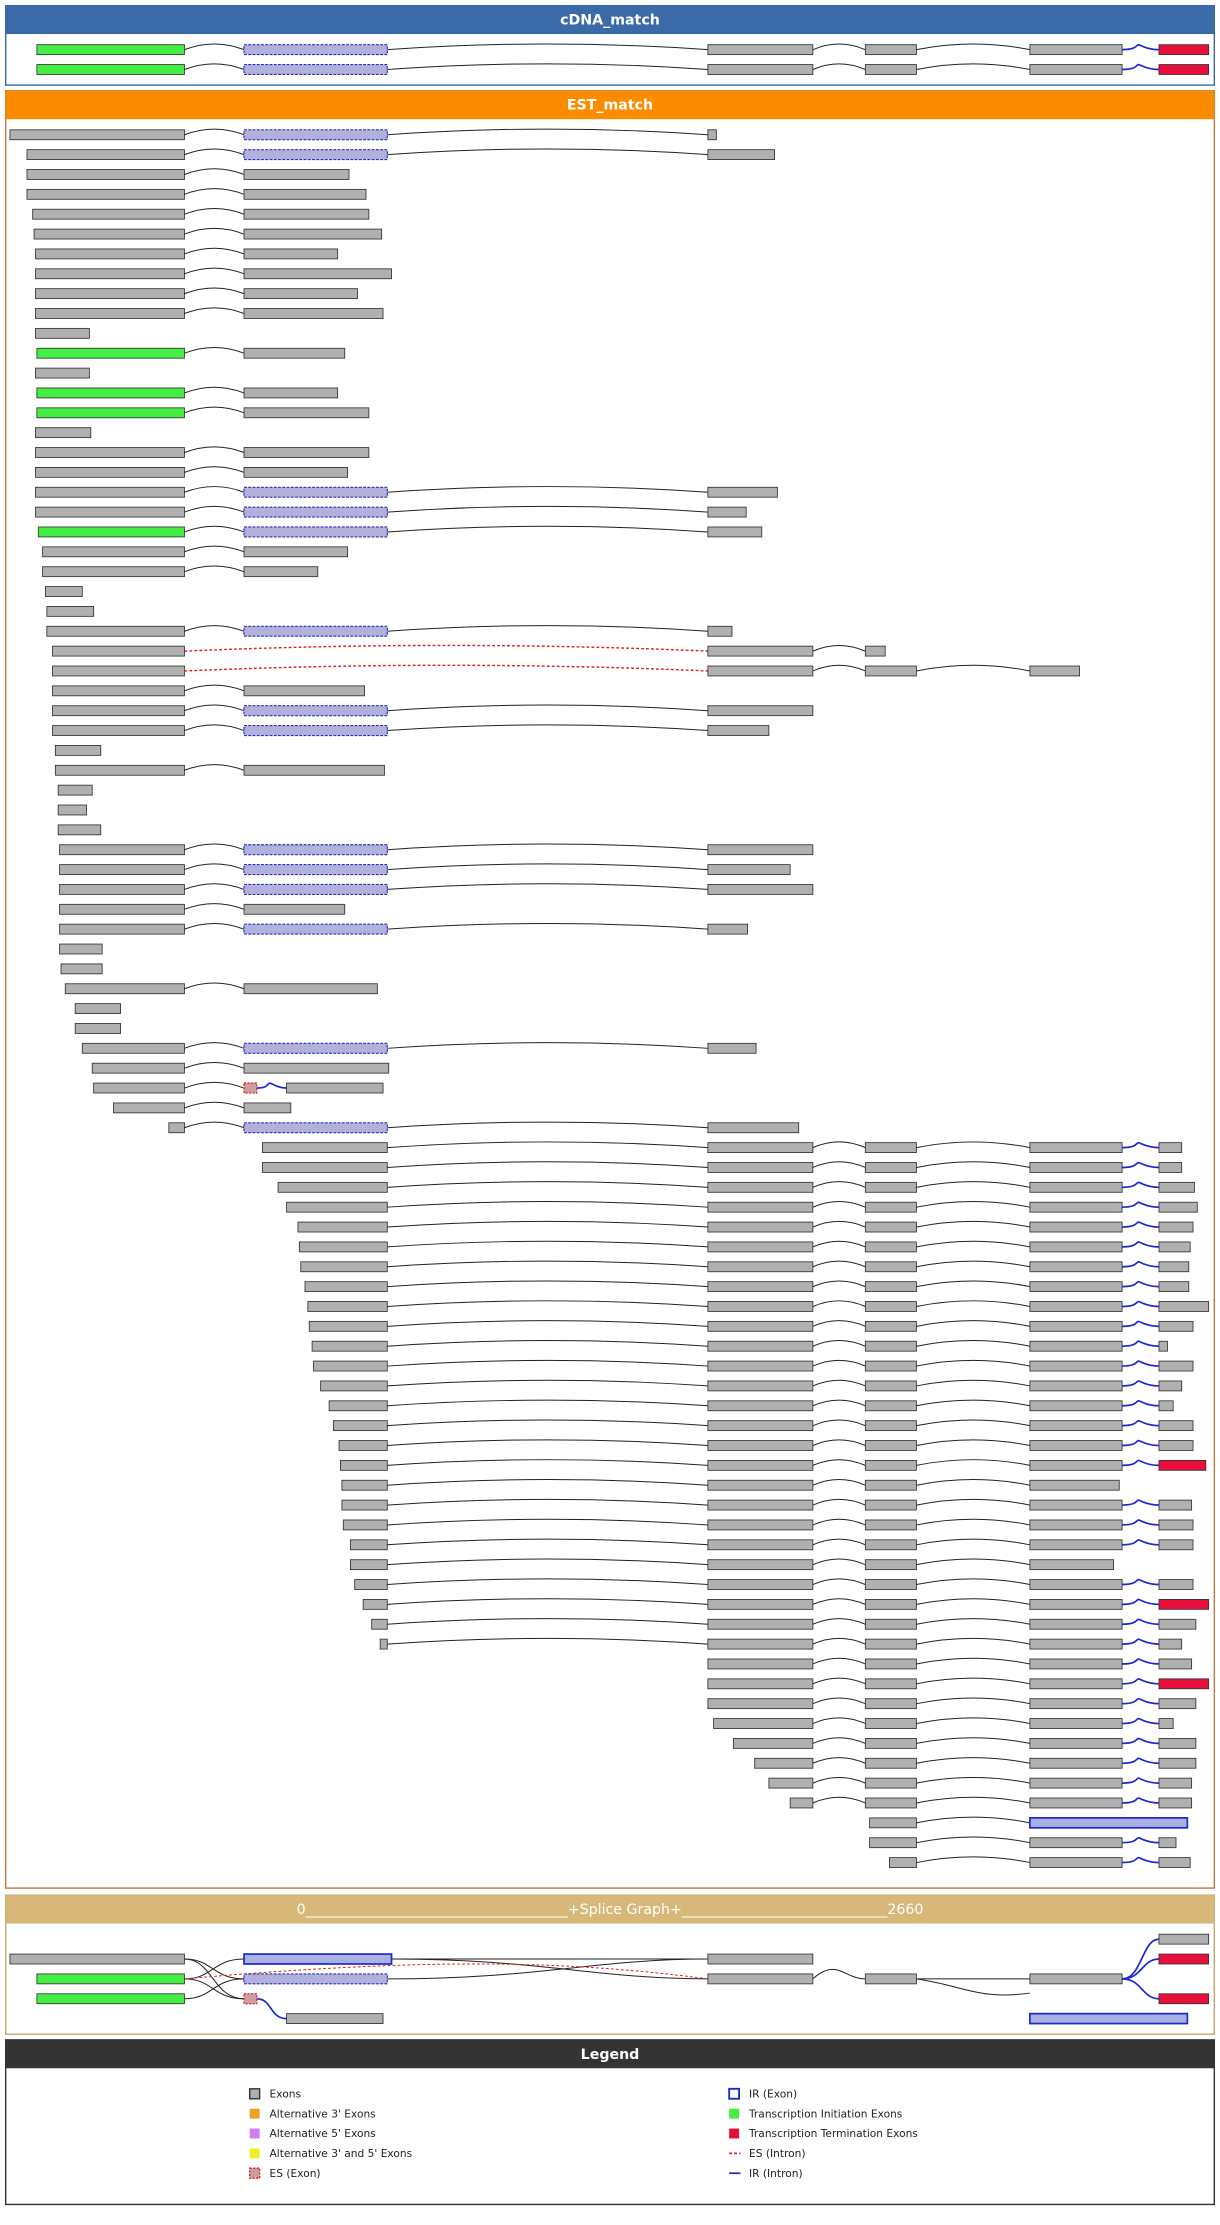 Image resolution: width=1220 pixels, height=2225 pixels. I want to click on legend-label: IR (Intron), so click(776, 2173).